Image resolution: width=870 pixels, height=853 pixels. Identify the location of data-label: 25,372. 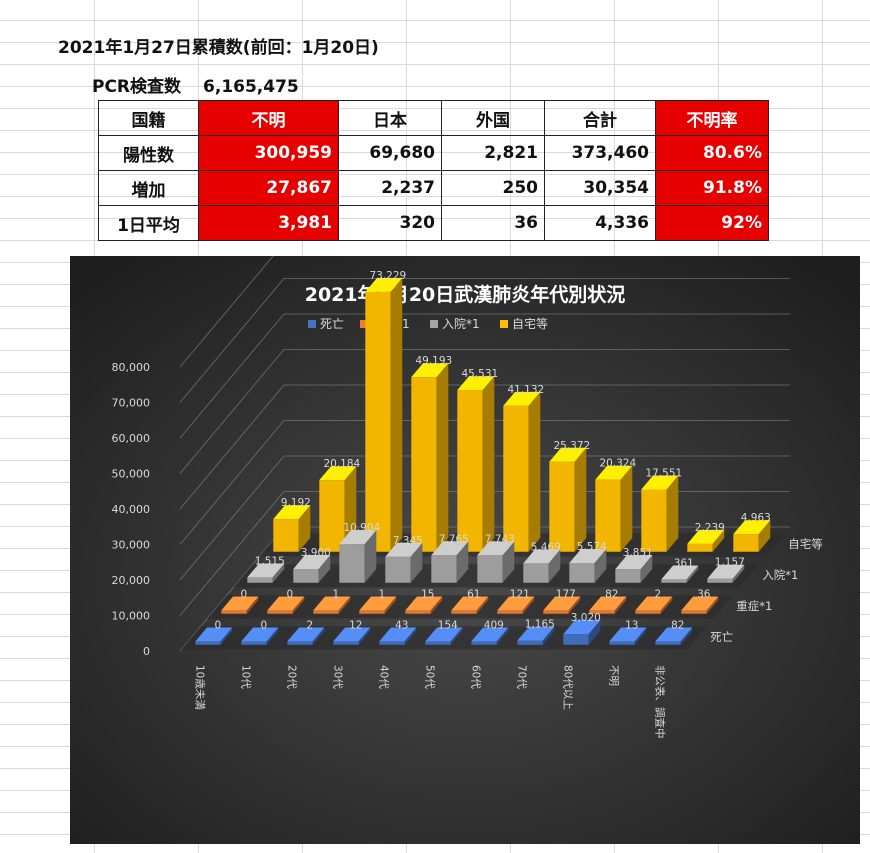
(571, 446).